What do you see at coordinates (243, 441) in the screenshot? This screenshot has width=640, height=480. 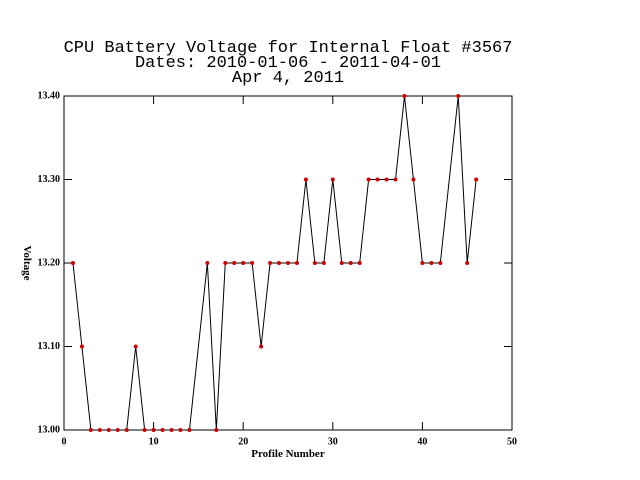 I see `x-tick-label: 20` at bounding box center [243, 441].